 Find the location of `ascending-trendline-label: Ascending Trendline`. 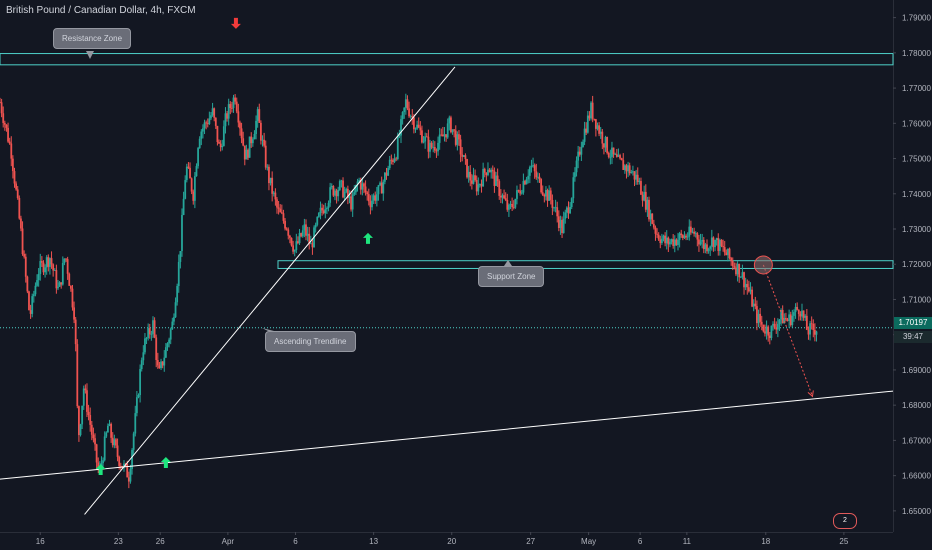

ascending-trendline-label: Ascending Trendline is located at coordinates (310, 341).